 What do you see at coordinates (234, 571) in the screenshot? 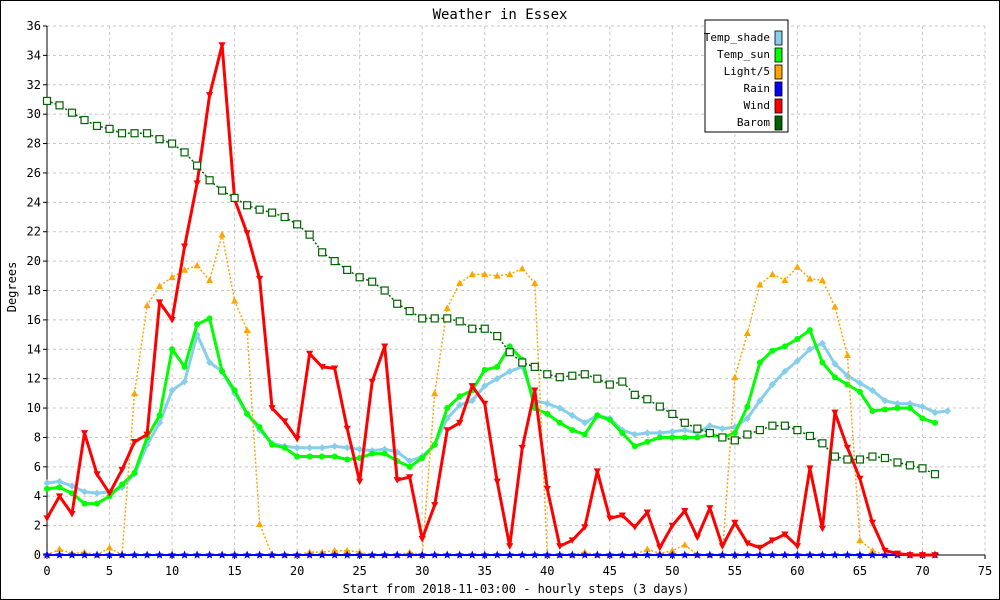
I see `x-tick-label: 15` at bounding box center [234, 571].